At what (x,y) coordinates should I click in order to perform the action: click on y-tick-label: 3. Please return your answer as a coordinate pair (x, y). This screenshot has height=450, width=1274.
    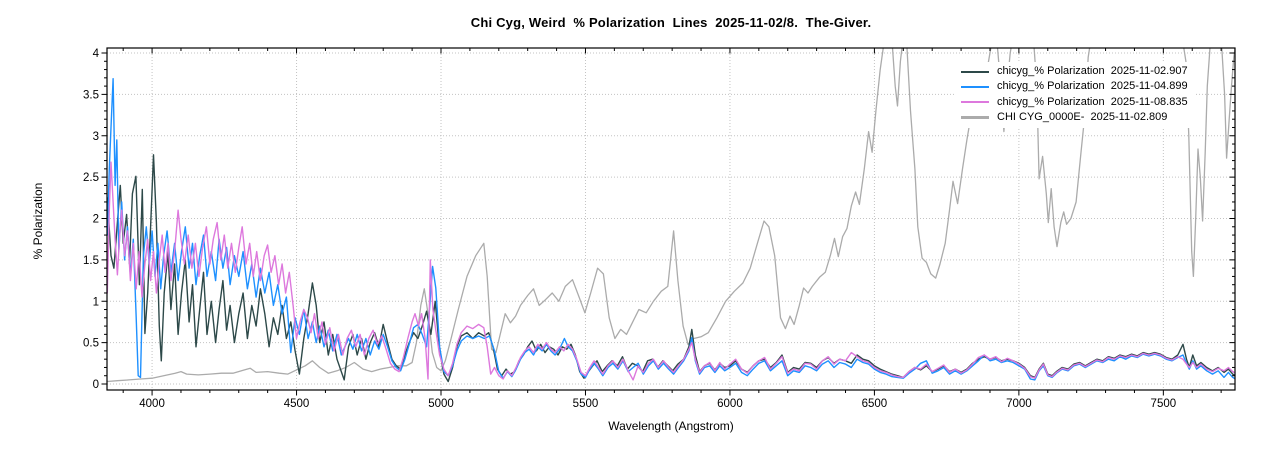
    Looking at the image, I should click on (96, 137).